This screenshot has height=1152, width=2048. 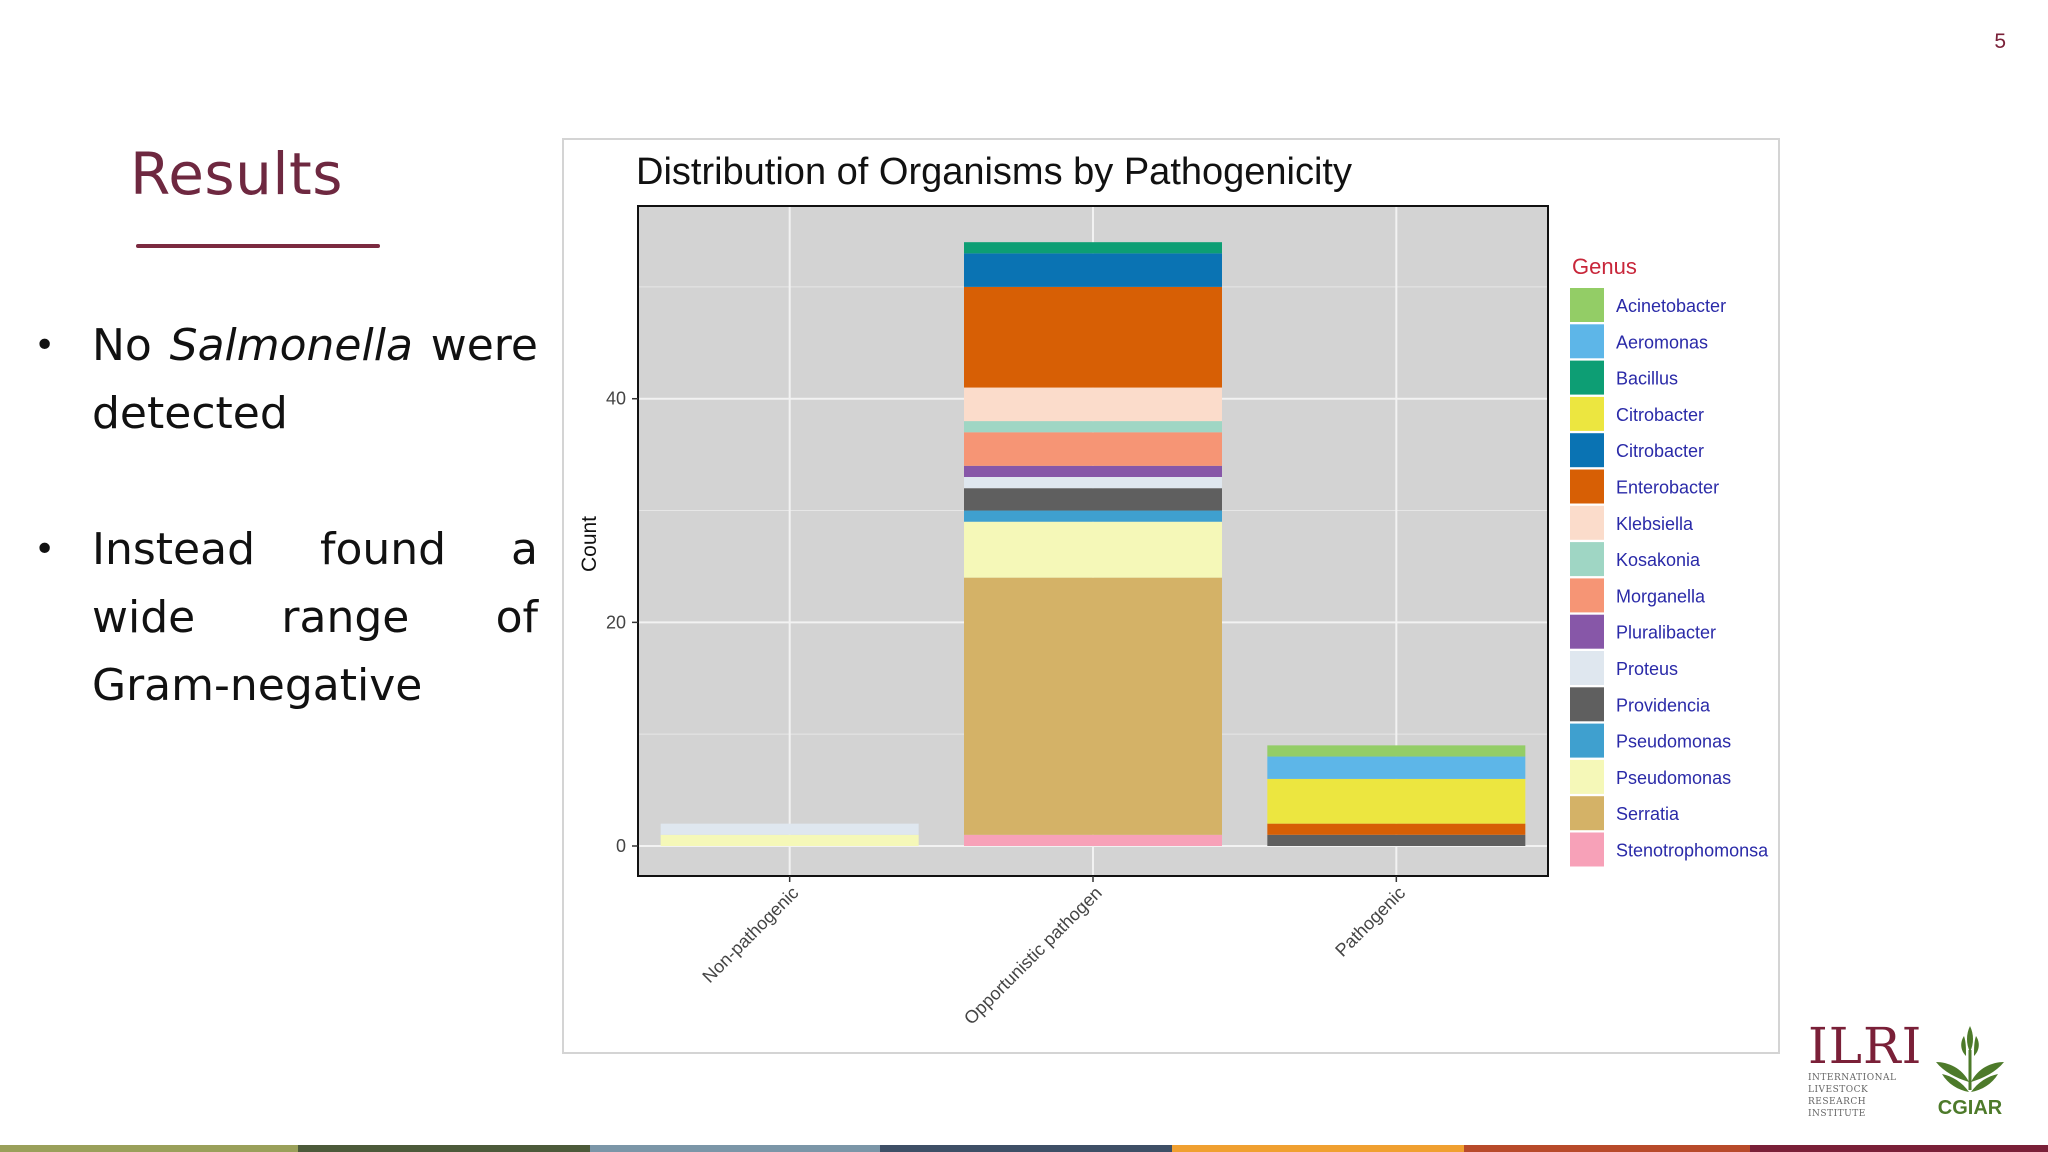 What do you see at coordinates (1647, 379) in the screenshot?
I see `legend-label: Bacillus` at bounding box center [1647, 379].